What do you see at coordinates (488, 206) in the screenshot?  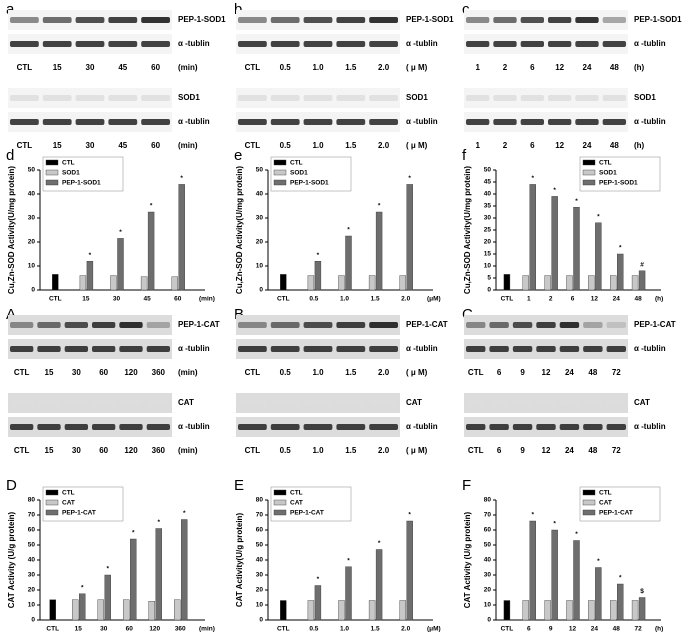 I see `y-tick-label: 35` at bounding box center [488, 206].